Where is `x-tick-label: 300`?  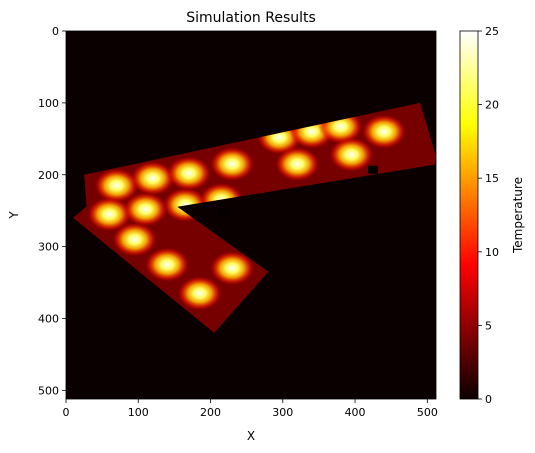 x-tick-label: 300 is located at coordinates (282, 412).